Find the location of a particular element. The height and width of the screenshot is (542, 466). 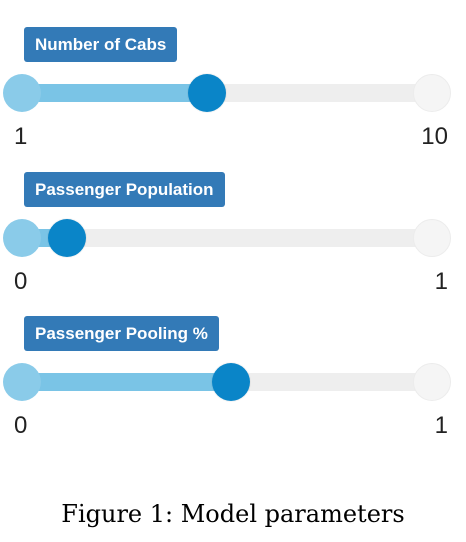

figure-caption: Figure 1: Model parameters is located at coordinates (233, 514).